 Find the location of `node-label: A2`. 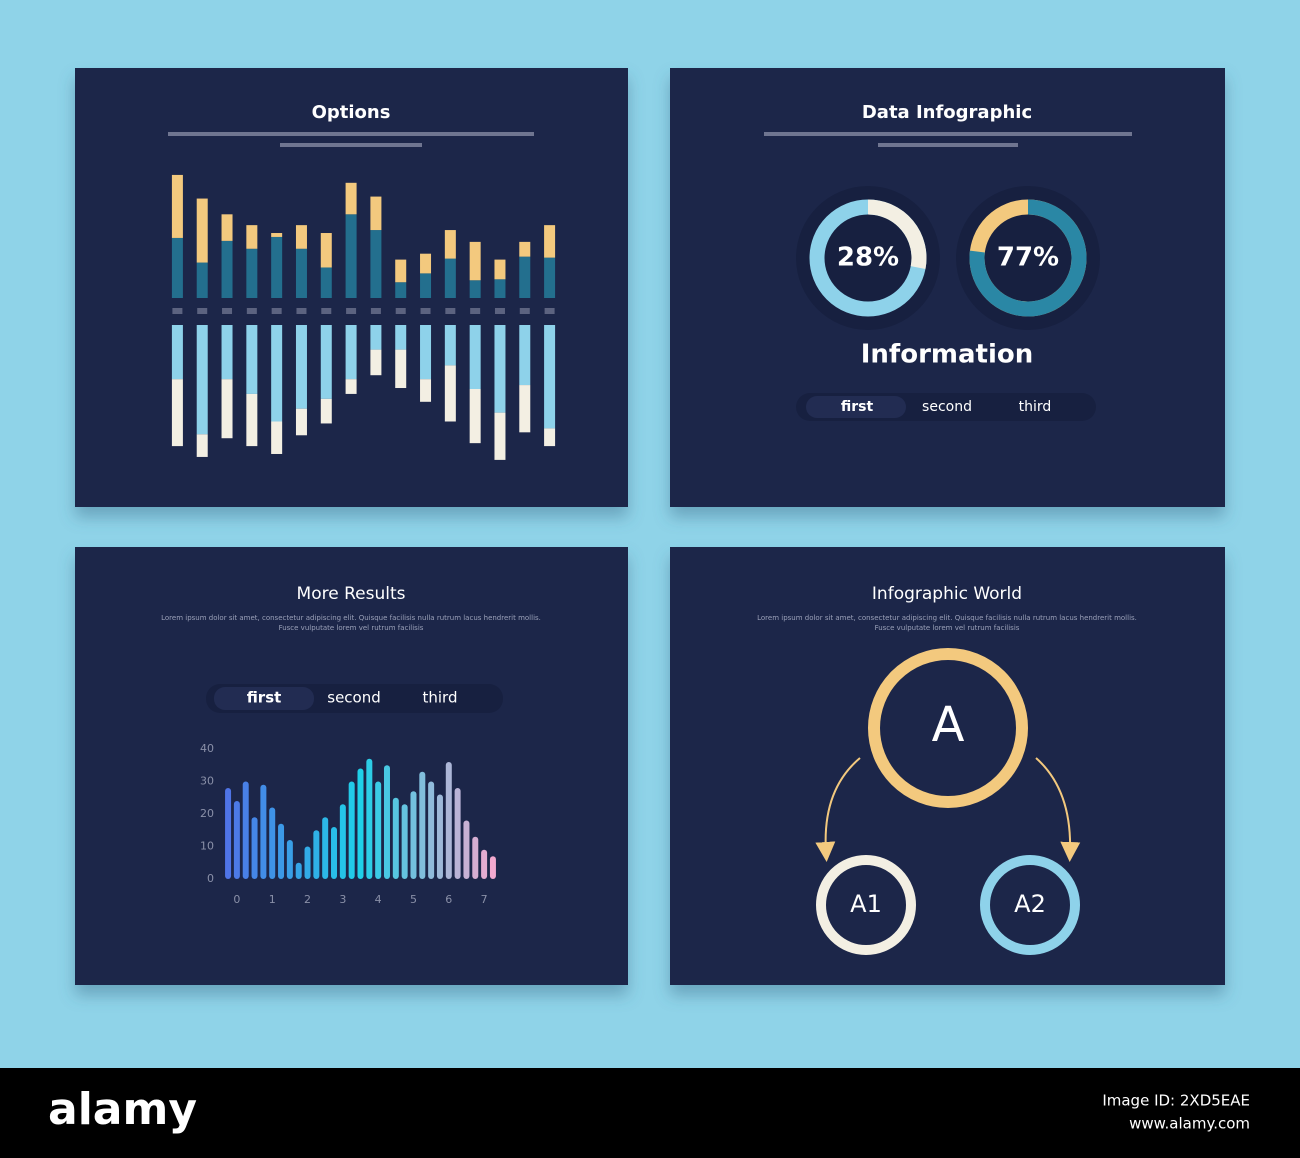

node-label: A2 is located at coordinates (1030, 904).